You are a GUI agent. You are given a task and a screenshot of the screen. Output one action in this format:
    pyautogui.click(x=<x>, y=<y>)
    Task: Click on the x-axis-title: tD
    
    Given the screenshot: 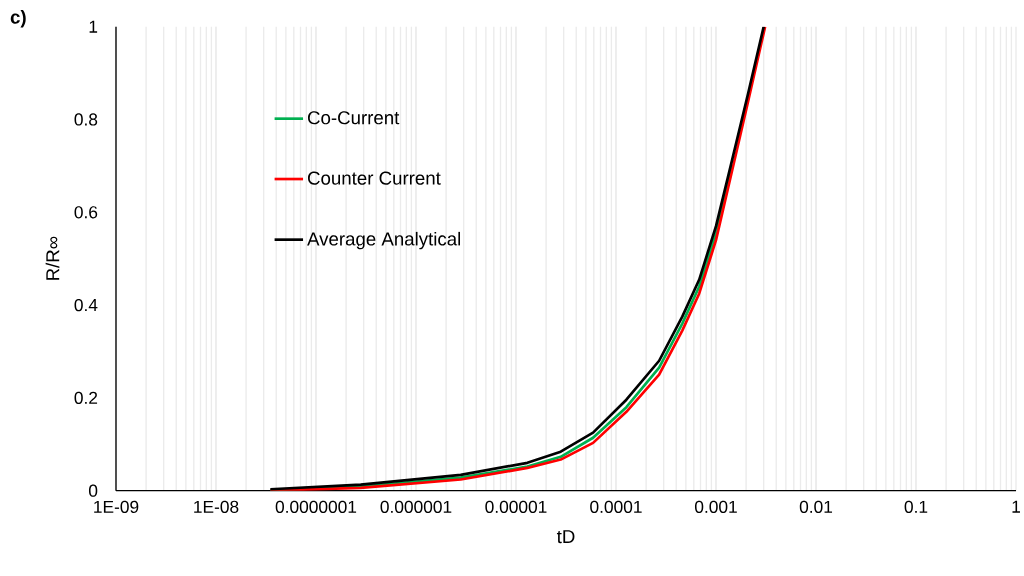 What is the action you would take?
    pyautogui.click(x=565, y=537)
    